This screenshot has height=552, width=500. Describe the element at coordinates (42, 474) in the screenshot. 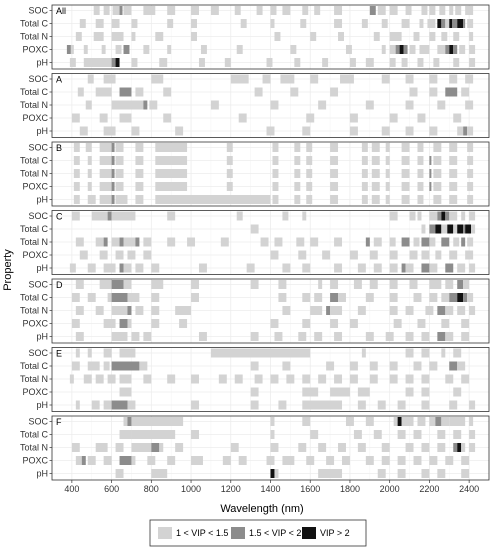

I see `y-tick-label: pH` at that location.